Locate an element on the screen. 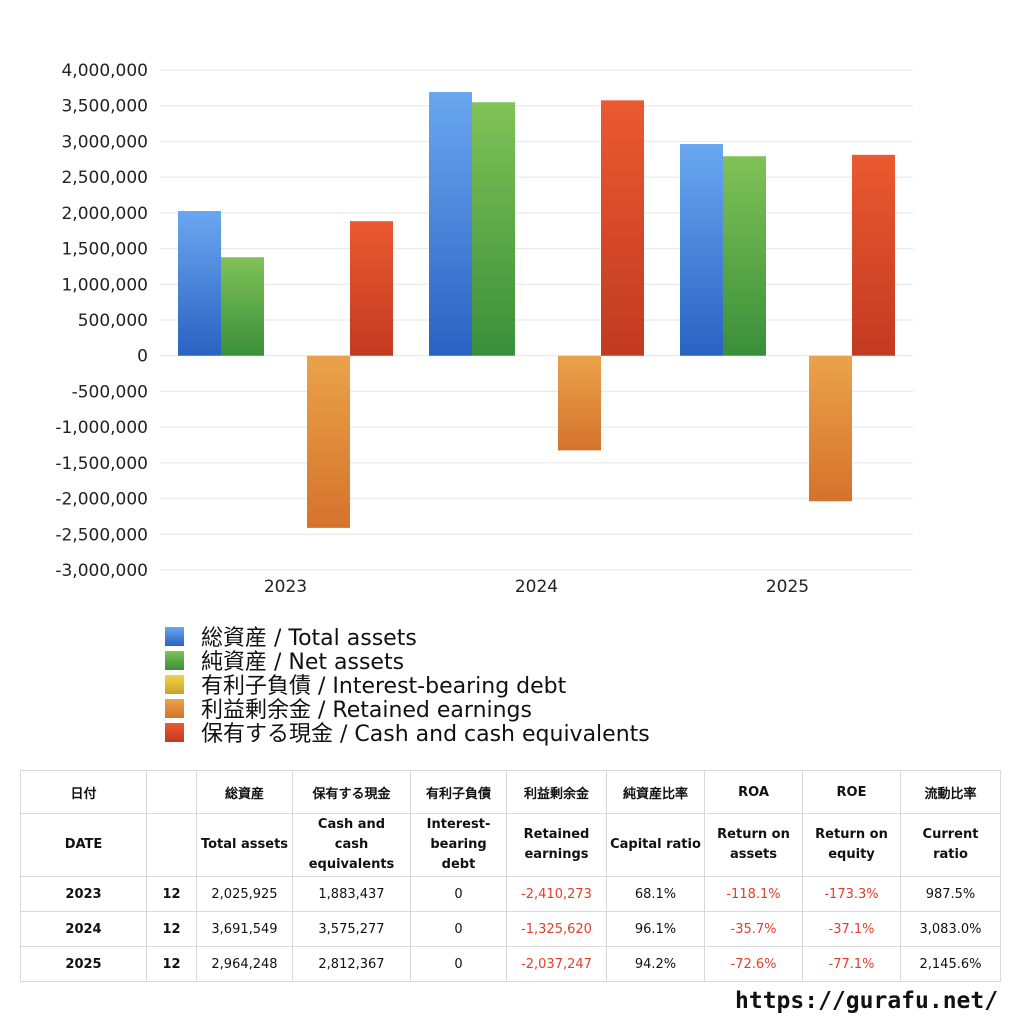  year-cell: 2024 is located at coordinates (83, 929).